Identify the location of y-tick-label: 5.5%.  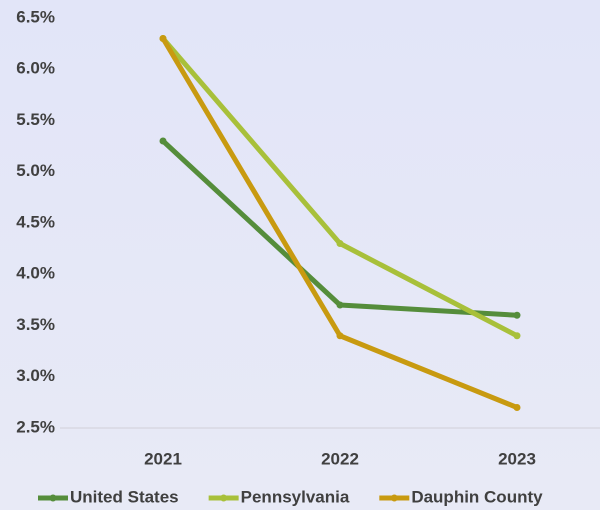
(35, 119).